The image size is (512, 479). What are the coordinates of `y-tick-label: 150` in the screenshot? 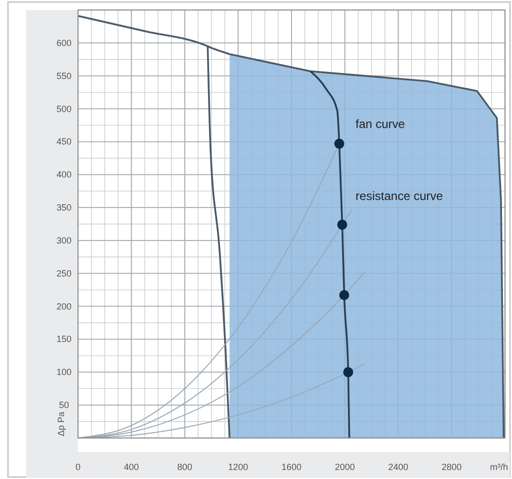 It's located at (64, 339).